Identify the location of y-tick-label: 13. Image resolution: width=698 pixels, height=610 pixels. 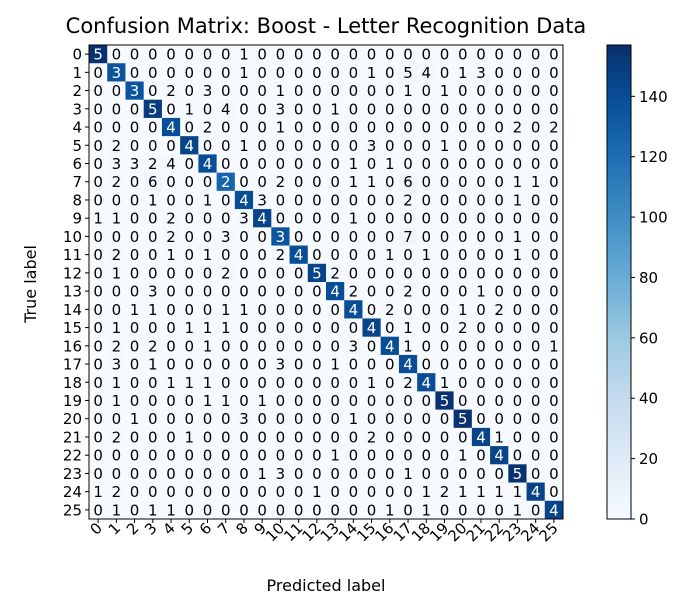
(72, 292).